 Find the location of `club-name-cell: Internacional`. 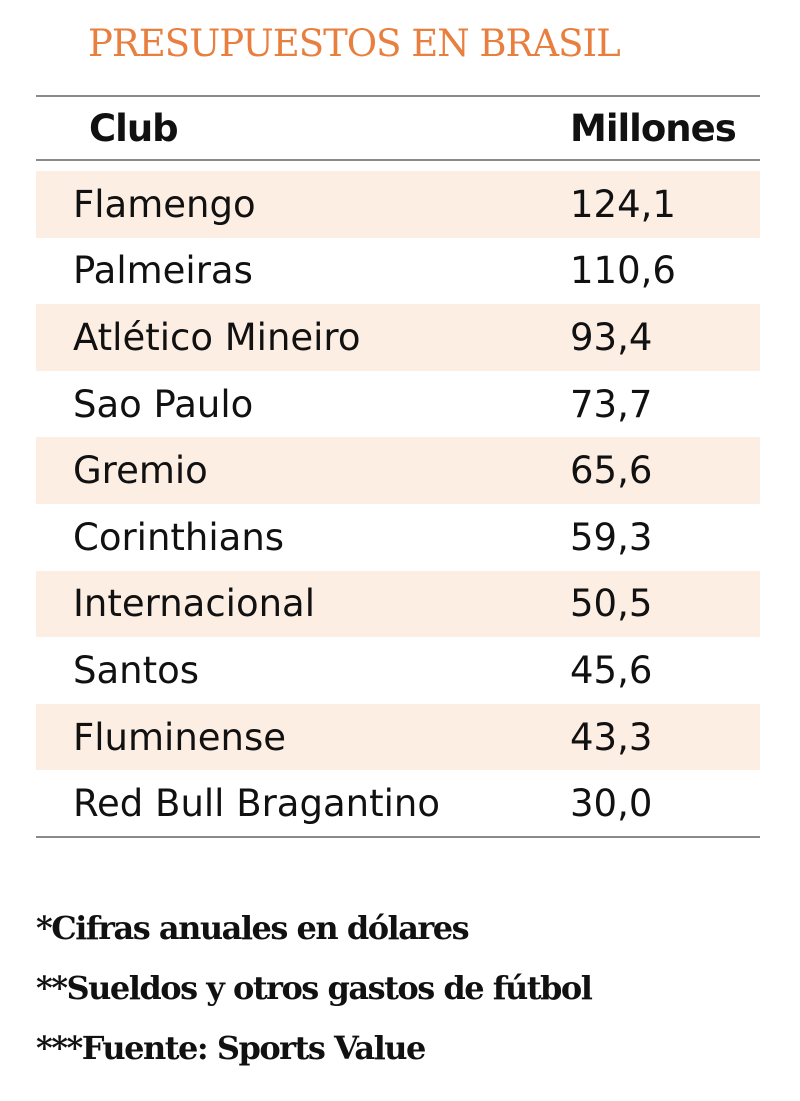

club-name-cell: Internacional is located at coordinates (194, 604).